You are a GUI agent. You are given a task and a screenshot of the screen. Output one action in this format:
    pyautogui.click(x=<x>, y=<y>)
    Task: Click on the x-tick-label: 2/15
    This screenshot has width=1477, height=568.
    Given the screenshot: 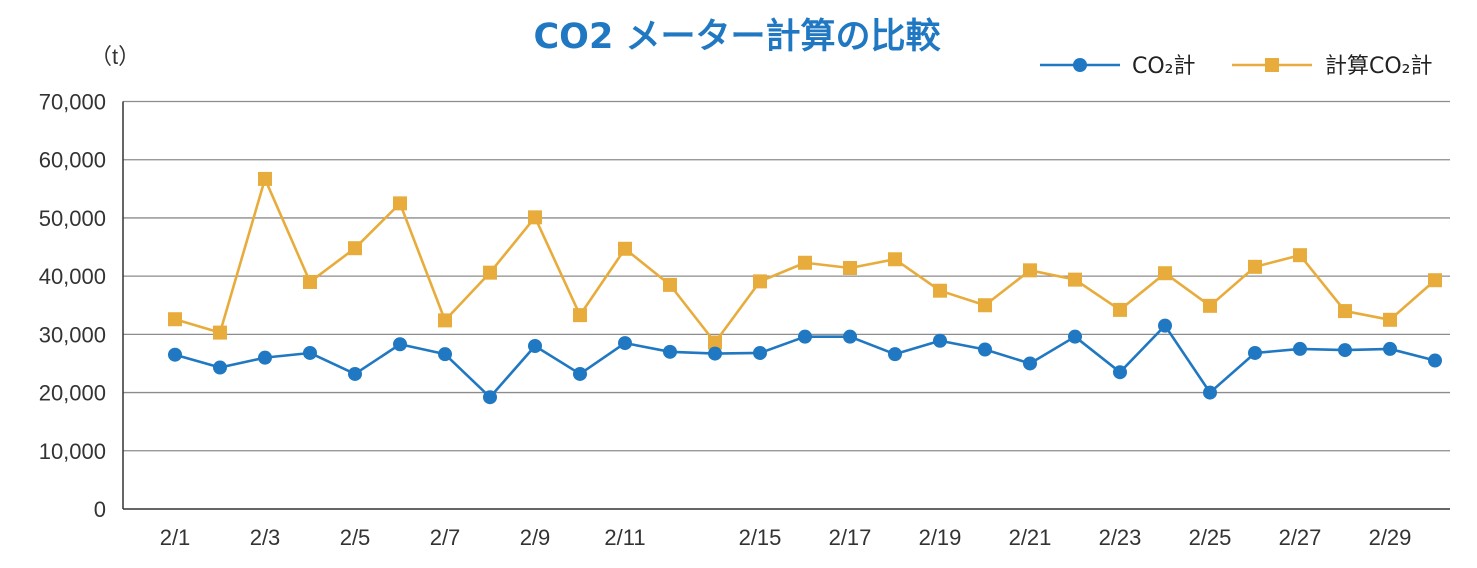 What is the action you would take?
    pyautogui.click(x=760, y=537)
    